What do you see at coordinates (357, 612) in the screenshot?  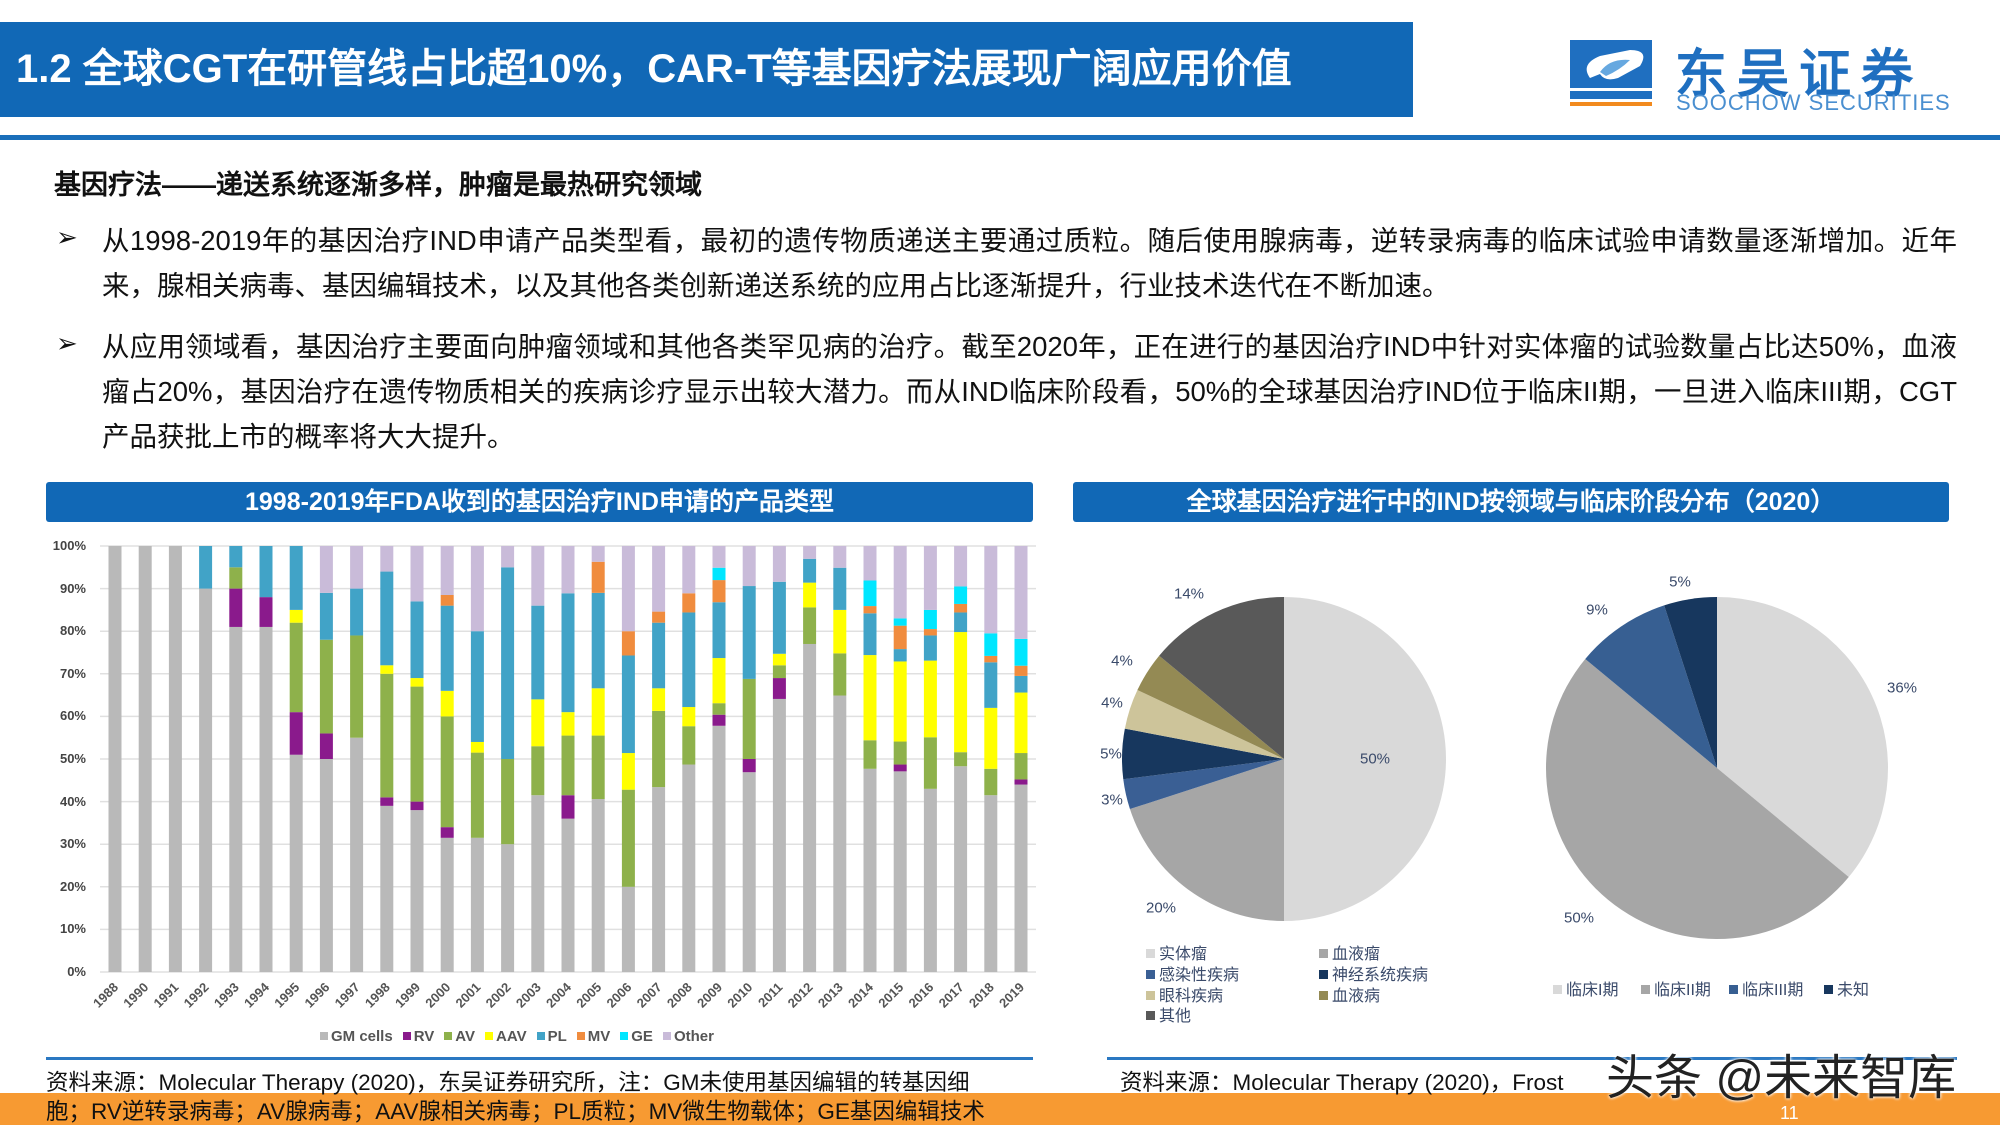 I see `bar-segment-pl-1997` at bounding box center [357, 612].